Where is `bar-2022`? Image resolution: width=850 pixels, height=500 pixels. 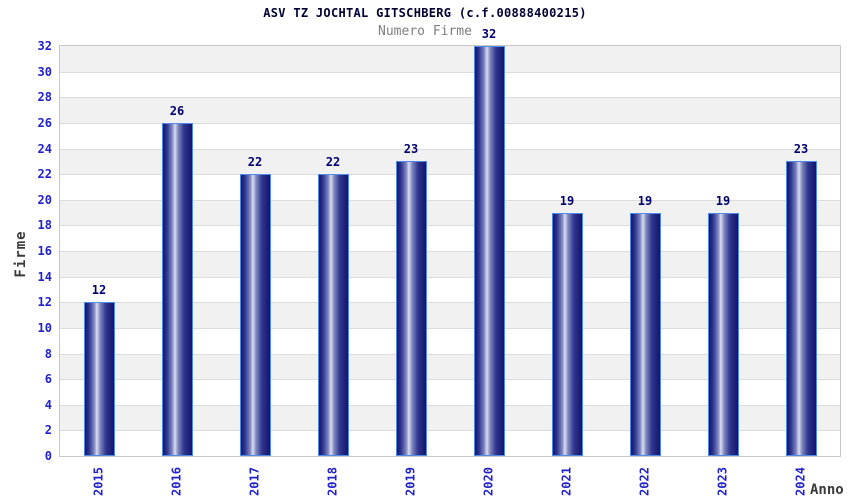
bar-2022 is located at coordinates (645, 334).